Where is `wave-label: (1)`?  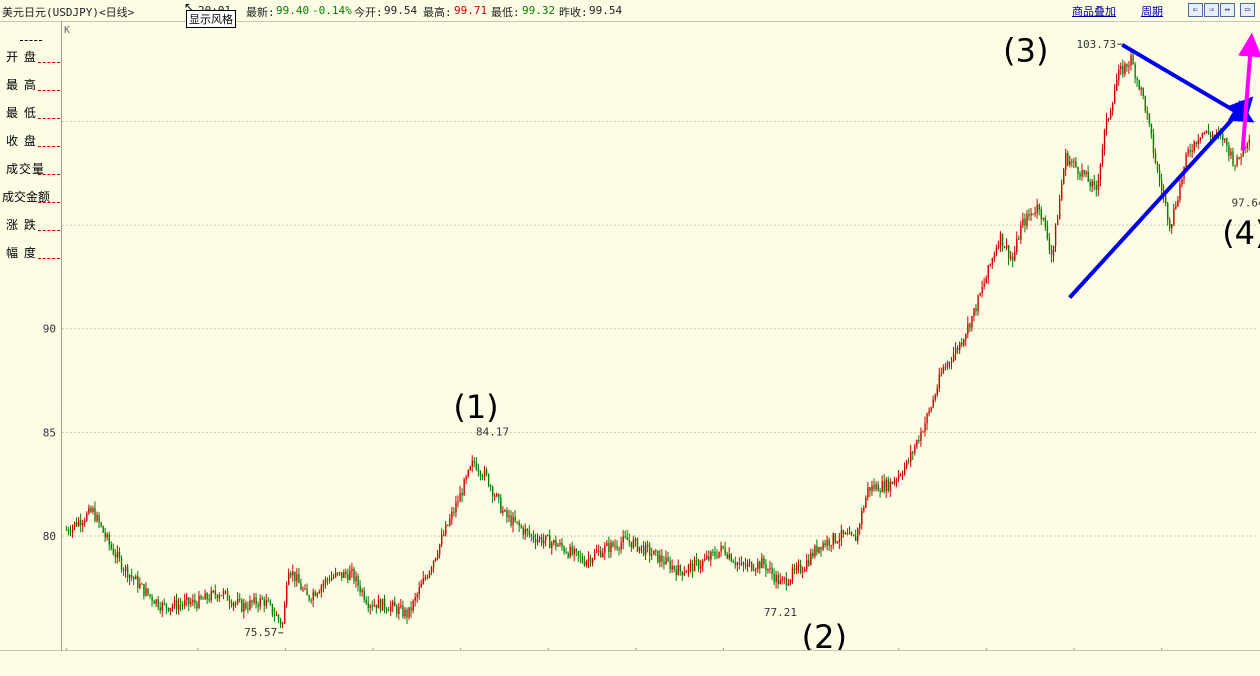
wave-label: (1) is located at coordinates (475, 407).